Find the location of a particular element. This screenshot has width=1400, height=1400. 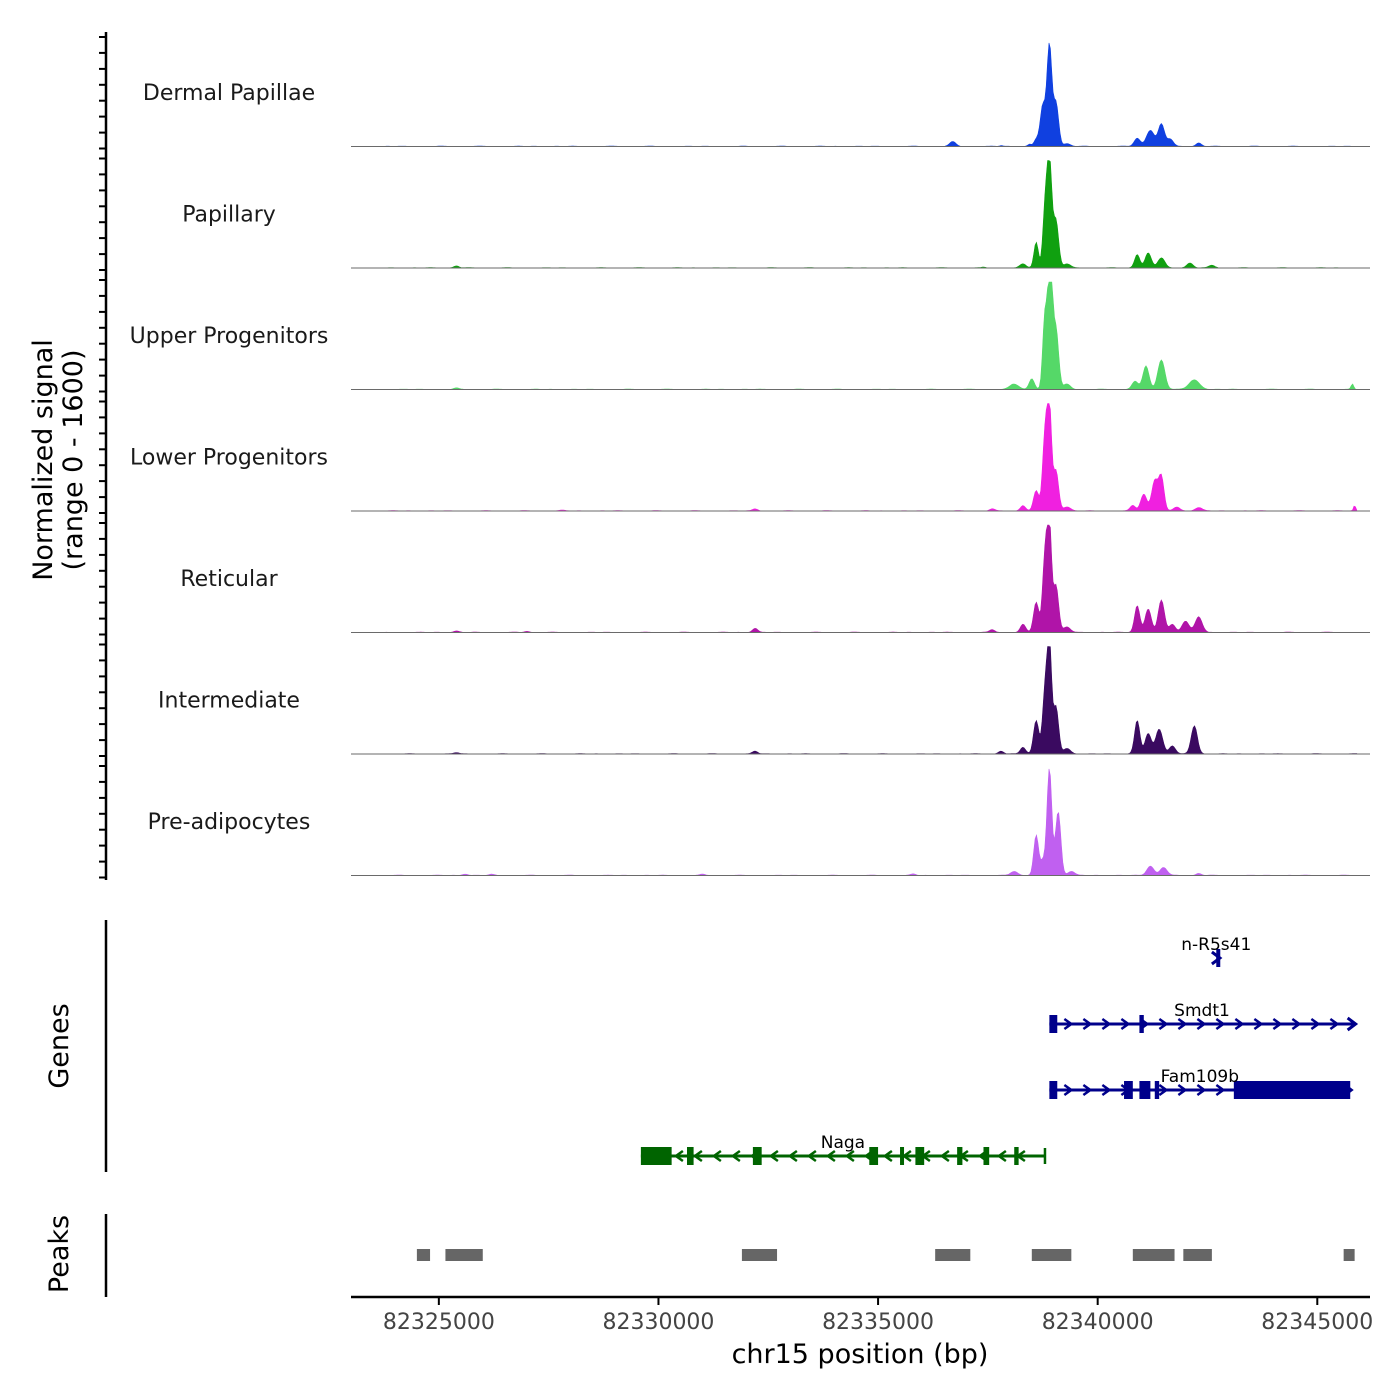

x-tick-label: 82335000 is located at coordinates (878, 1322).